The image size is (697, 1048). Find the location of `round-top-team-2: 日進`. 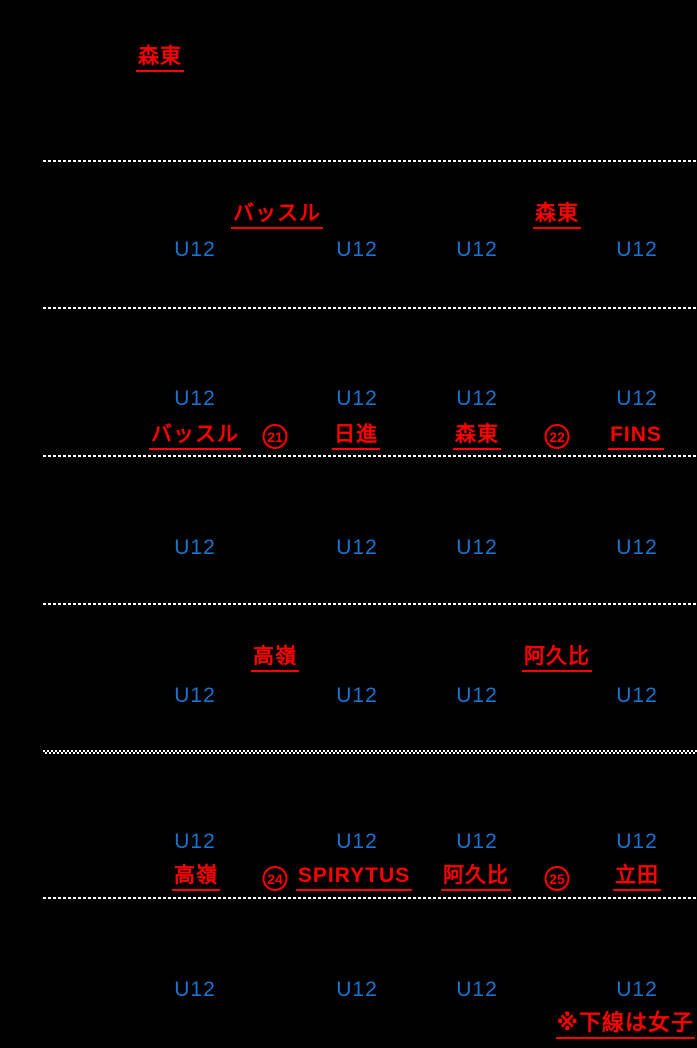

round-top-team-2: 日進 is located at coordinates (356, 437).